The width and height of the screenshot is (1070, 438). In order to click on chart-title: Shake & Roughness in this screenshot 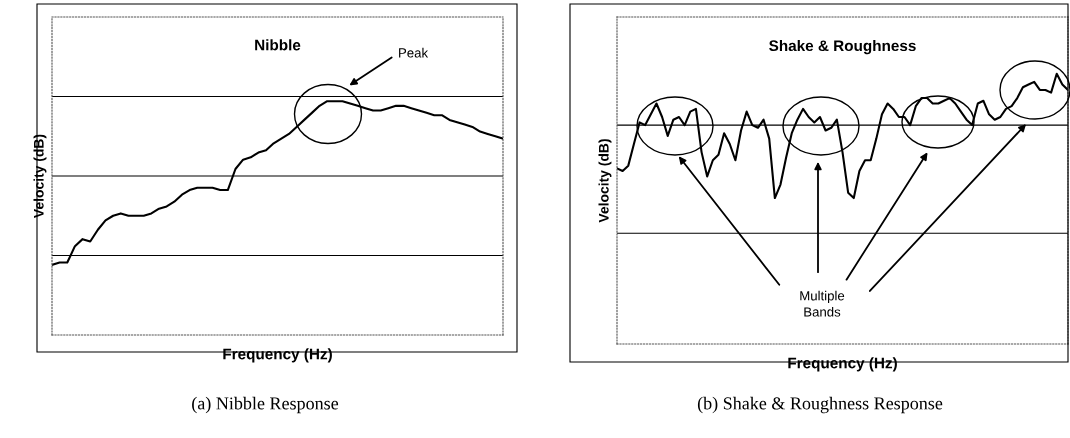, I will do `click(842, 47)`.